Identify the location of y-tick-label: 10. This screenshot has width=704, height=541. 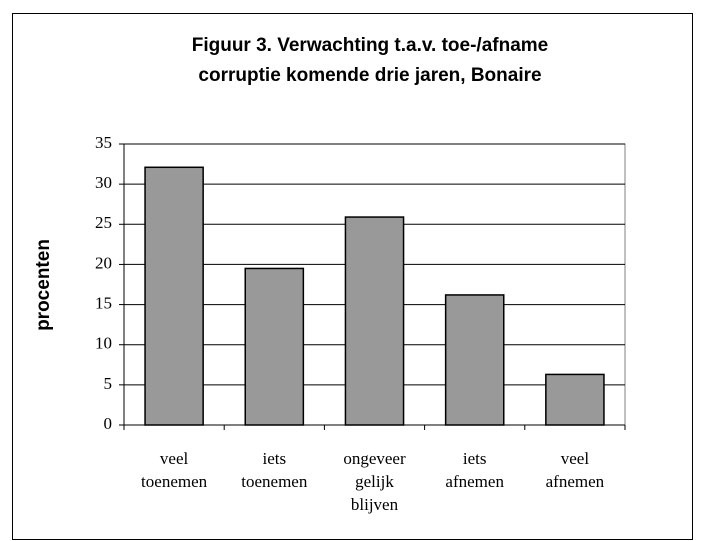
(103, 343).